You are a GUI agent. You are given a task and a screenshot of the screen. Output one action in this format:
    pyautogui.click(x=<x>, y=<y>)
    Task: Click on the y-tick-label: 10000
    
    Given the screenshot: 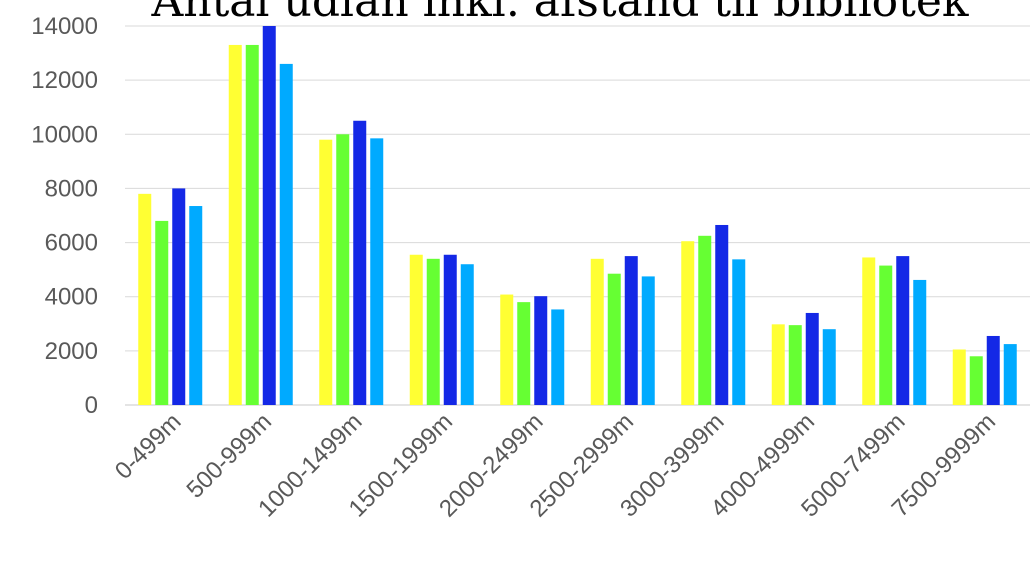 What is the action you would take?
    pyautogui.click(x=64, y=134)
    